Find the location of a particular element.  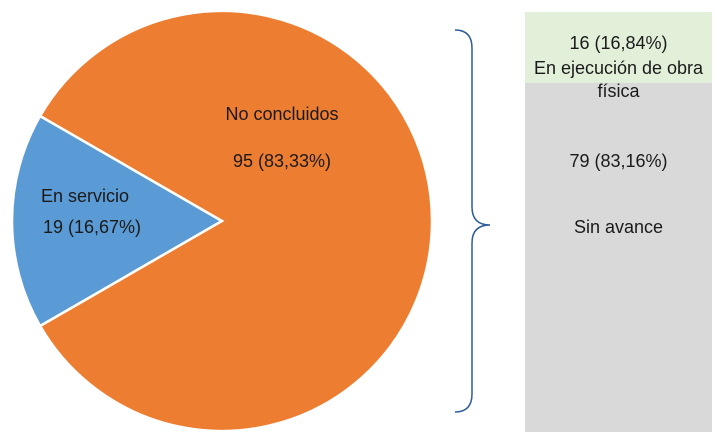

segment-value-label: 79 (83,16%) is located at coordinates (618, 161).